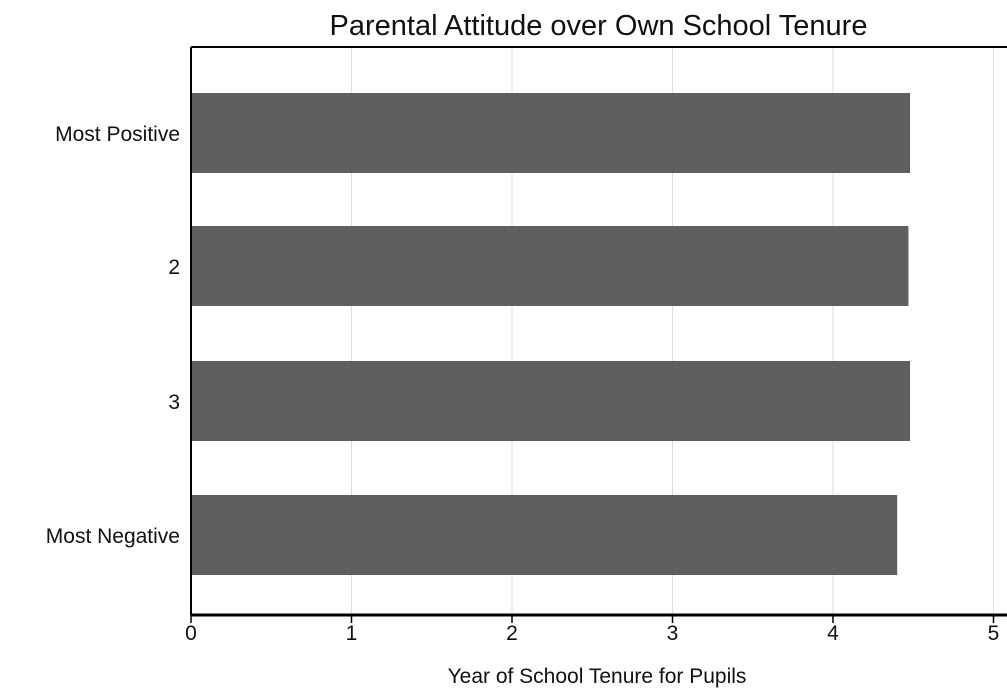  What do you see at coordinates (113, 335) in the screenshot?
I see `y-axis-labels: Most Positive 2 3 Most Negative` at bounding box center [113, 335].